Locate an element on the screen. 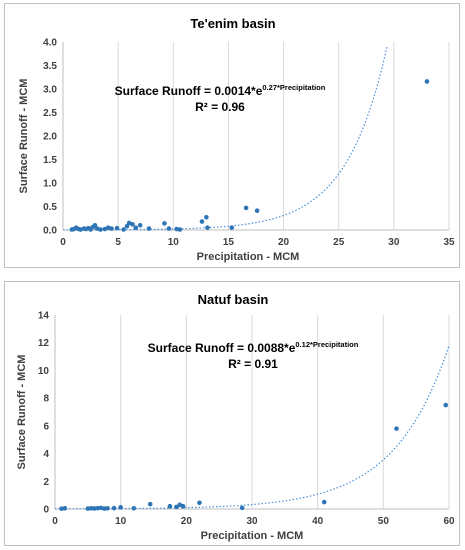 The width and height of the screenshot is (465, 550). teenim-y-axis-label: Surface Runoff - MCM is located at coordinates (24, 136).